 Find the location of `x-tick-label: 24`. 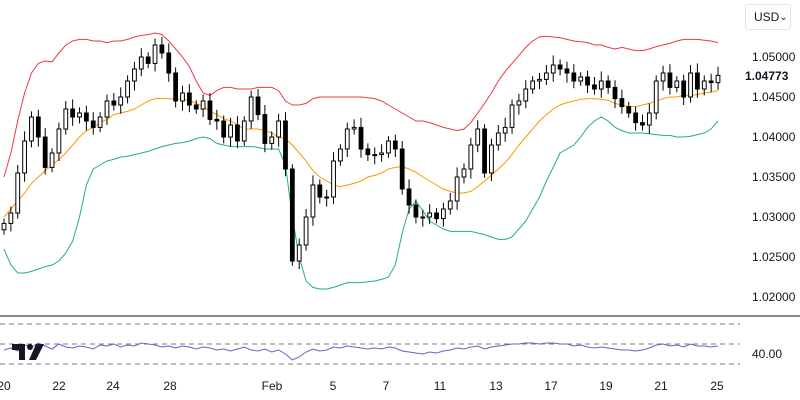

x-tick-label: 24 is located at coordinates (113, 386).